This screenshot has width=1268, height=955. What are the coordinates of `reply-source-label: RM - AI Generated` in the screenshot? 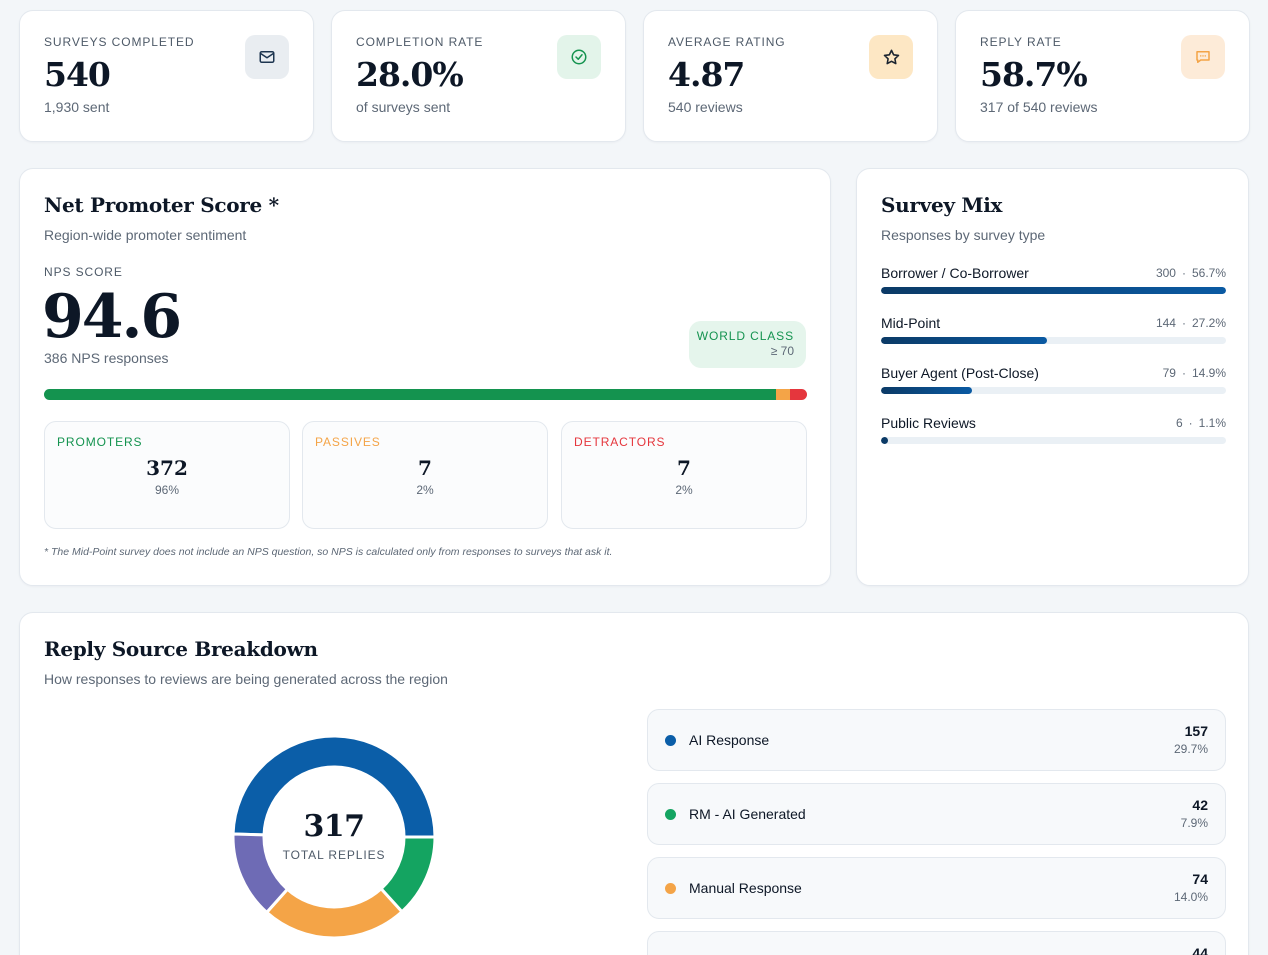 It's located at (747, 814).